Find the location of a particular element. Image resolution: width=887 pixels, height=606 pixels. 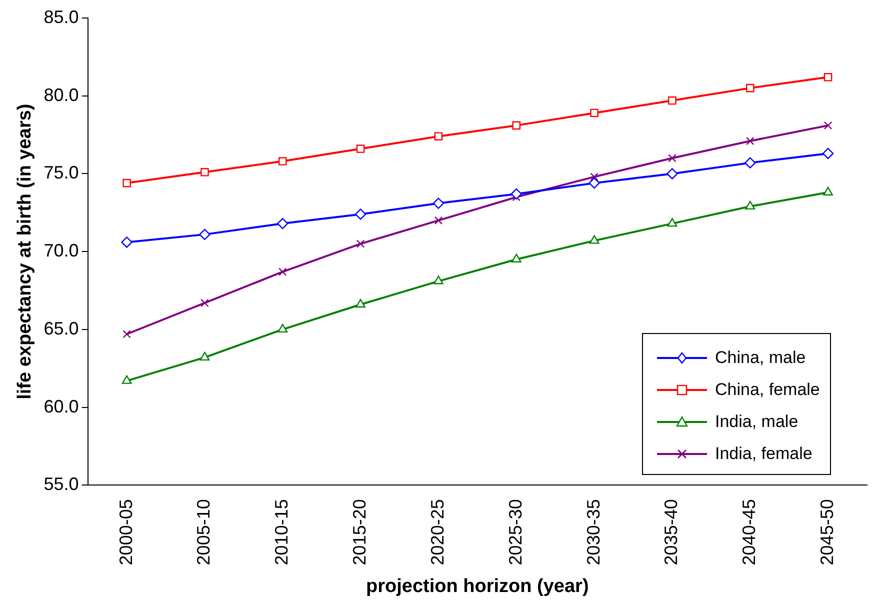

y-tick-label: 55.0 is located at coordinates (61, 484).